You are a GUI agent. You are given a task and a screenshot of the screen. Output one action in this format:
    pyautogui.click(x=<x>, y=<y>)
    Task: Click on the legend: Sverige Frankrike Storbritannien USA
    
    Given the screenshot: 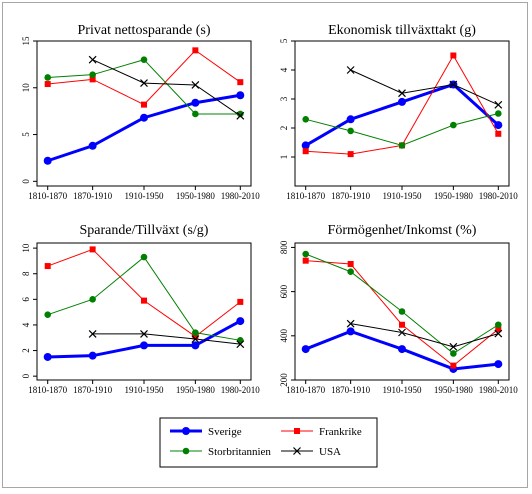 What is the action you would take?
    pyautogui.click(x=268, y=442)
    